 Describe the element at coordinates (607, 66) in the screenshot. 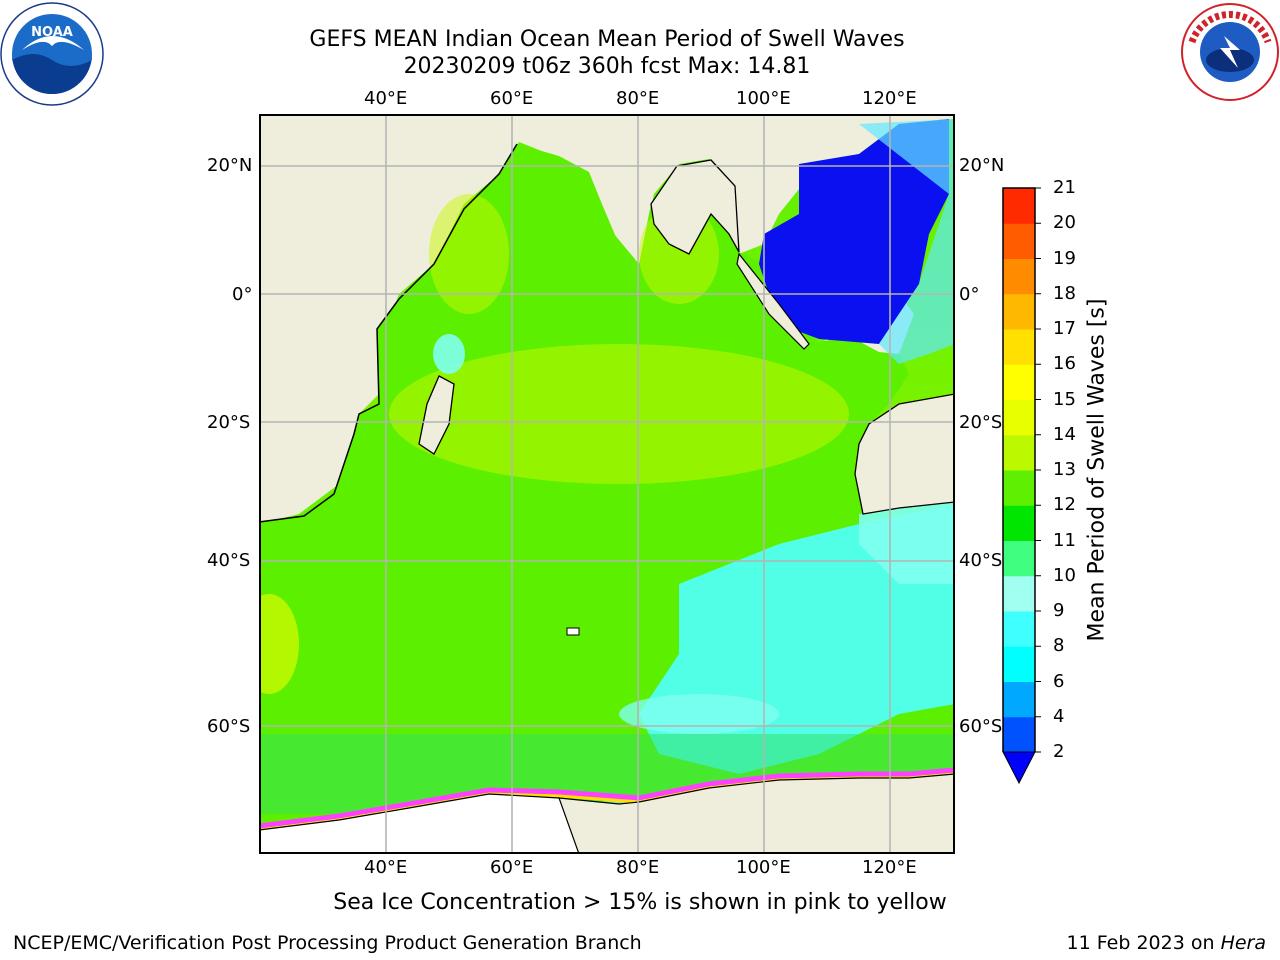

I see `chart-subtitle: 20230209 t06z 360h fcst Max: 14.81` at that location.